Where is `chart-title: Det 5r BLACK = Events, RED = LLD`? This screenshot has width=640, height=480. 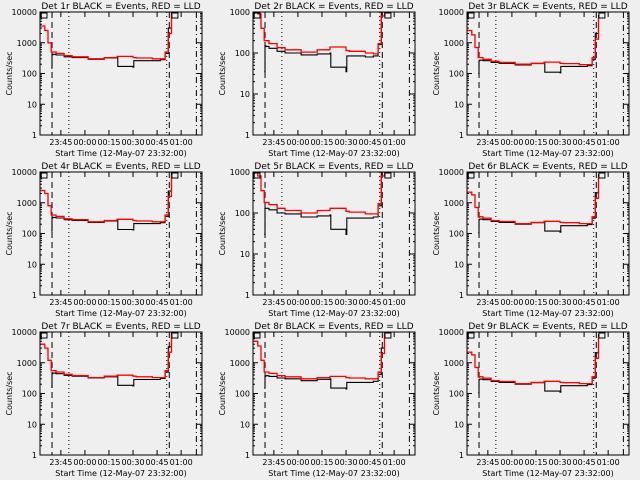
chart-title: Det 5r BLACK = Events, RED = LLD is located at coordinates (333, 167).